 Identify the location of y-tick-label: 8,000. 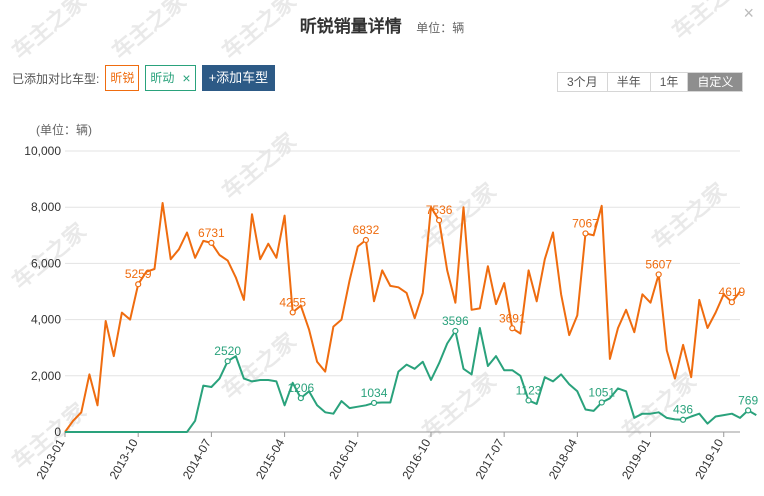
(46, 207).